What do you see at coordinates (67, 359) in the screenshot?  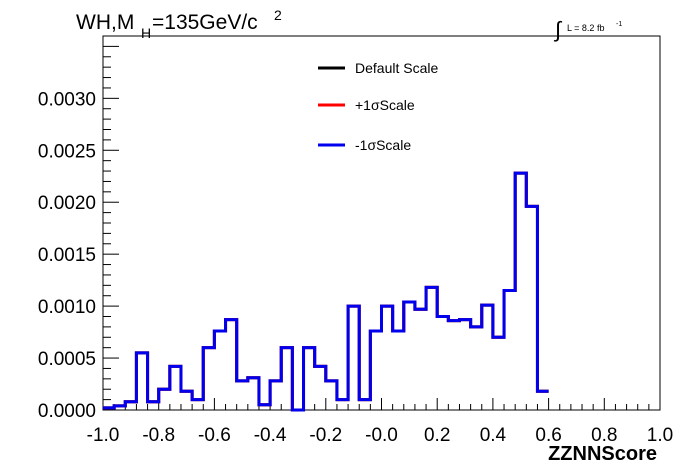 I see `y-tick-label: 0.0005` at bounding box center [67, 359].